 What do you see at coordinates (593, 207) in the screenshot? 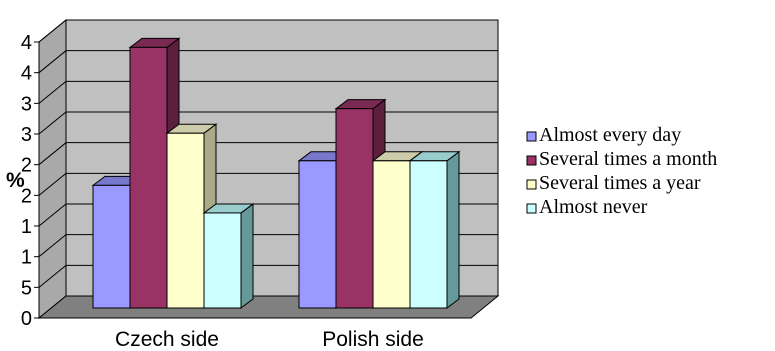
I see `legend-label: Almost never` at bounding box center [593, 207].